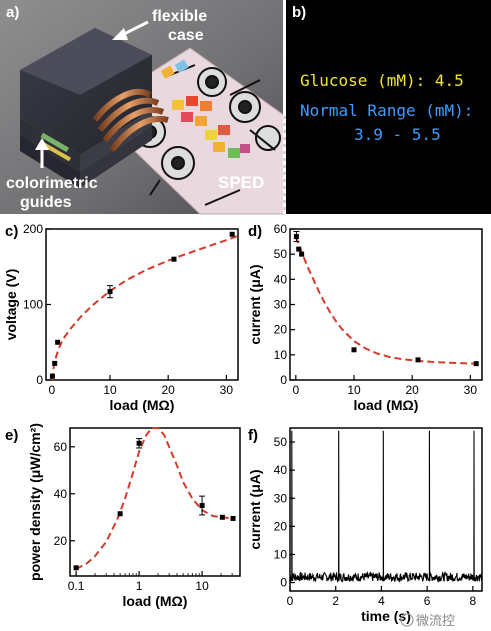  I want to click on callout-arrows, so click(92, 94).